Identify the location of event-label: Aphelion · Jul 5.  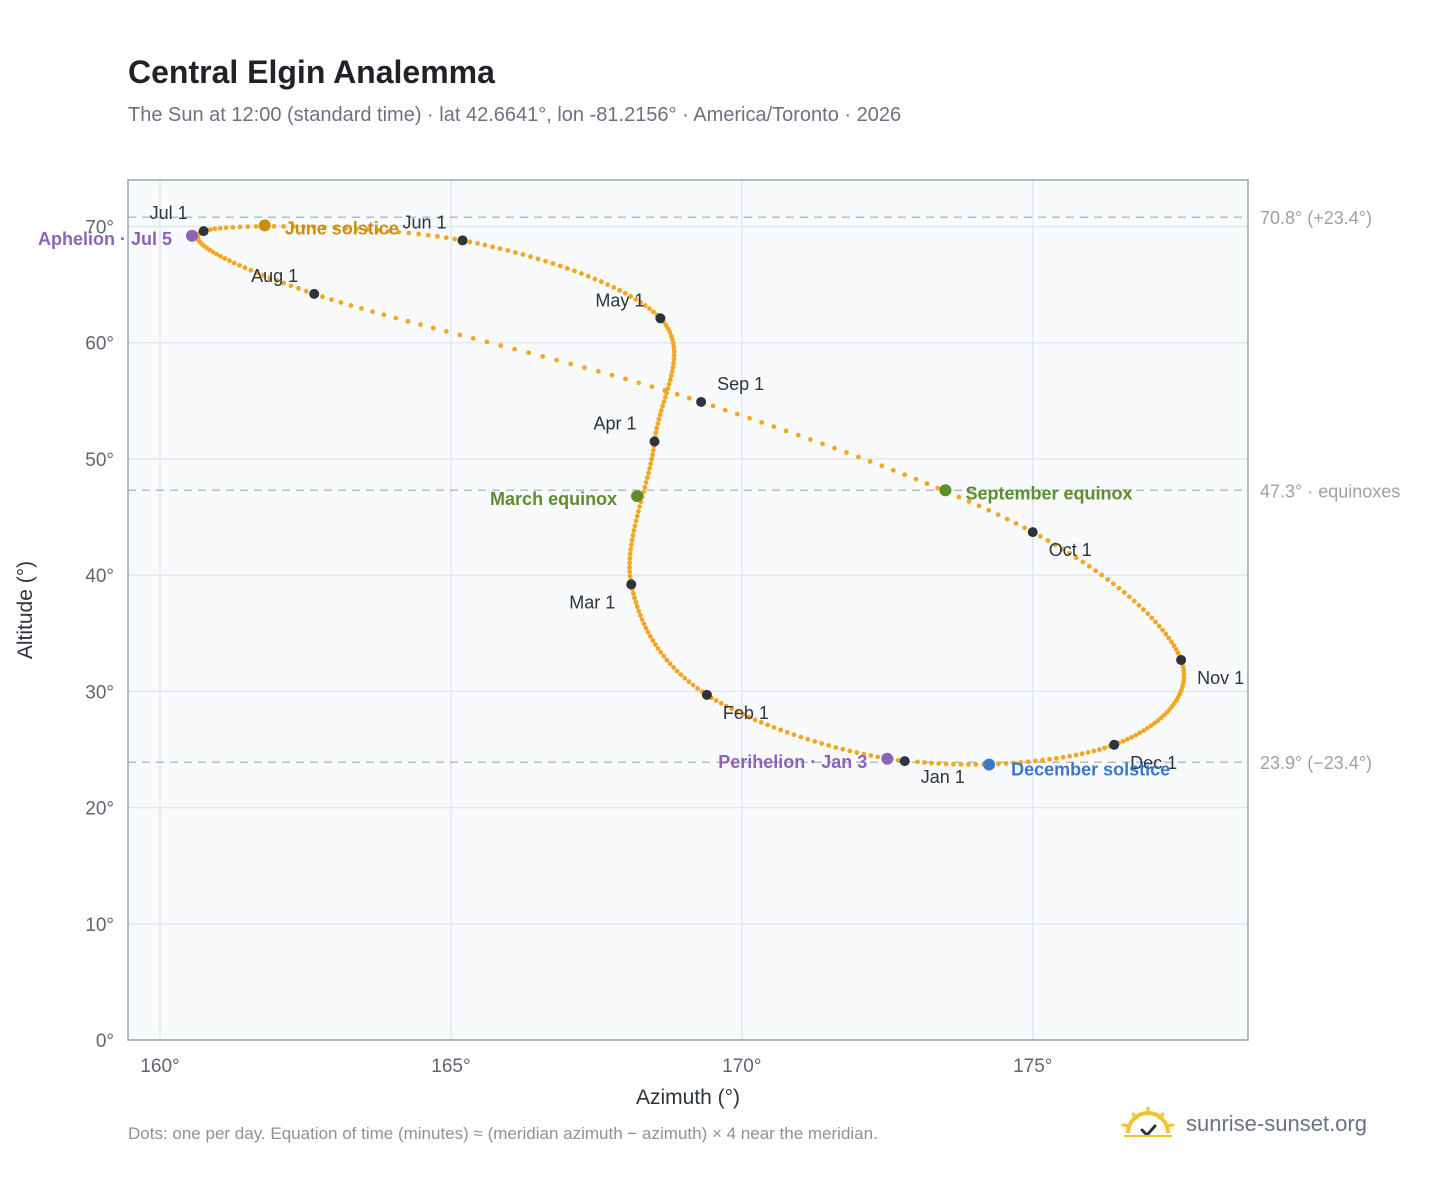
(105, 239).